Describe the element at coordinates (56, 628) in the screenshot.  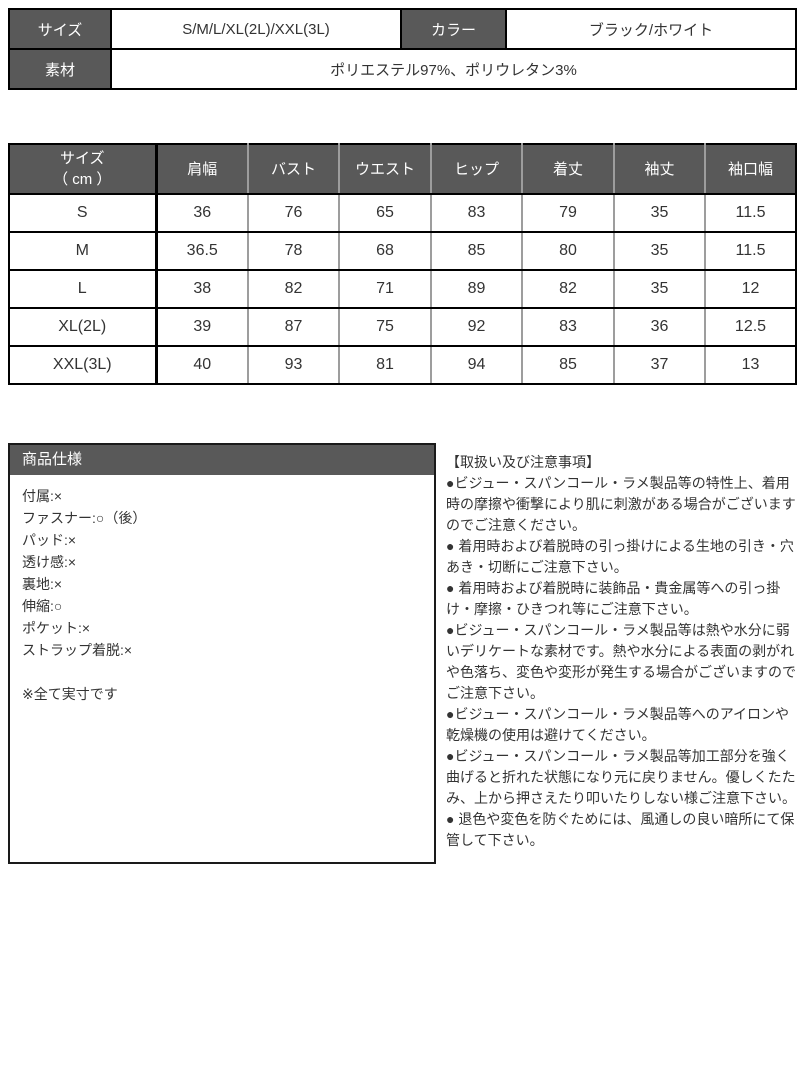
I see `spec-item-pocket: ポケット:×` at that location.